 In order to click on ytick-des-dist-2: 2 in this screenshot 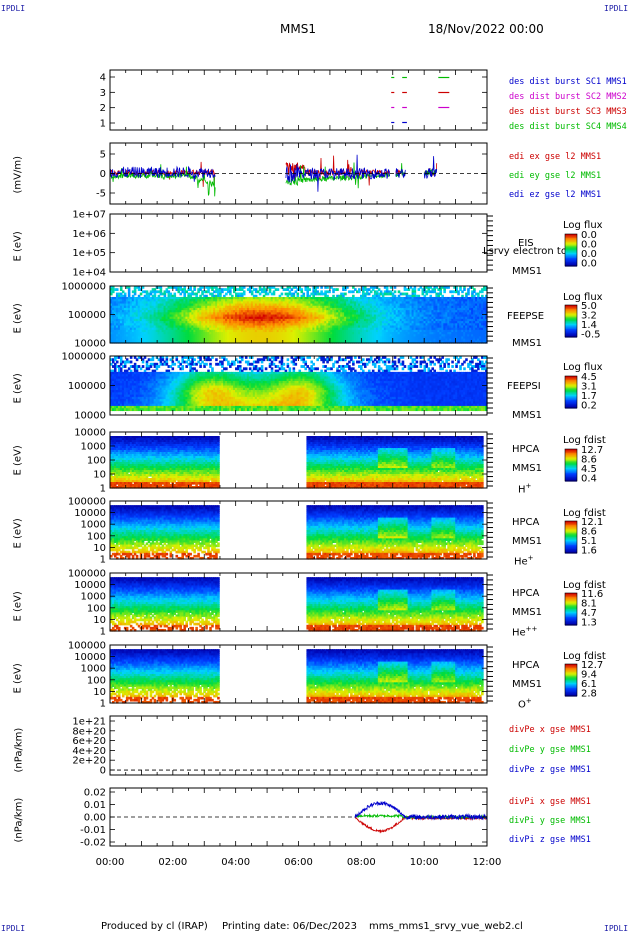, I will do `click(103, 108)`.